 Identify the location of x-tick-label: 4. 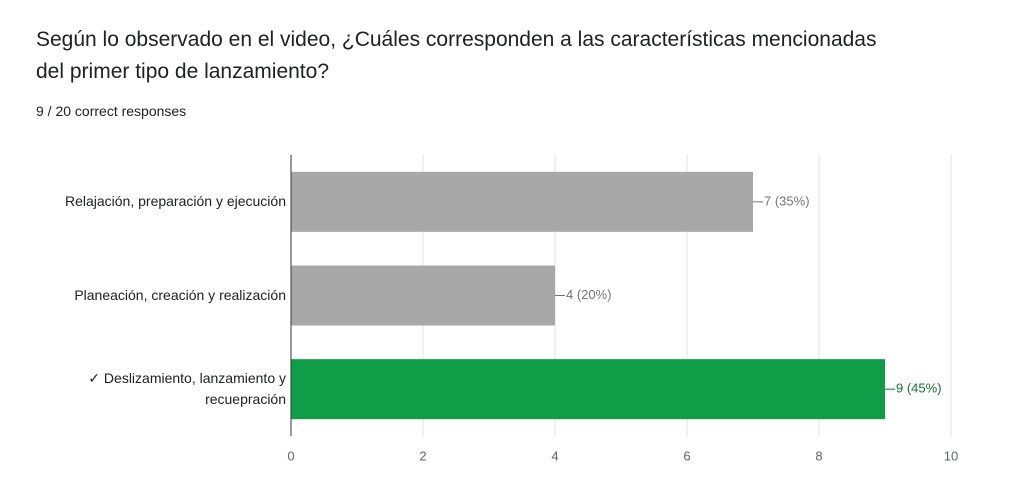
(554, 455).